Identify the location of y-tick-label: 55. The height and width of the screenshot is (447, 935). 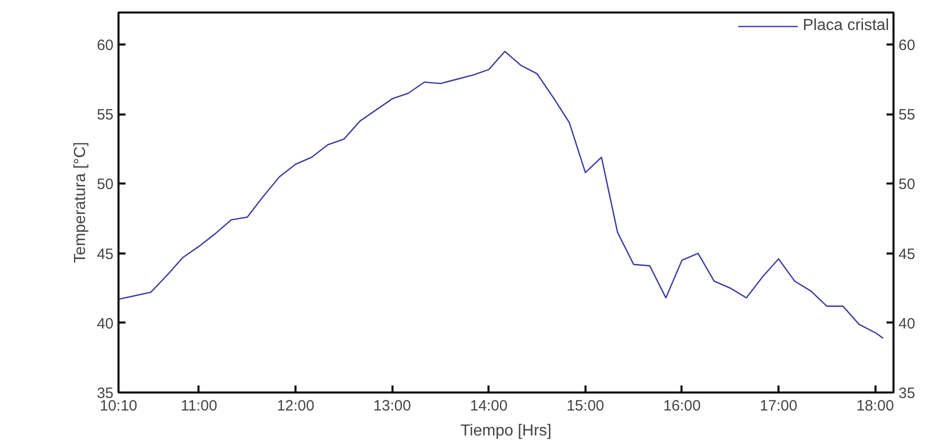
(105, 115).